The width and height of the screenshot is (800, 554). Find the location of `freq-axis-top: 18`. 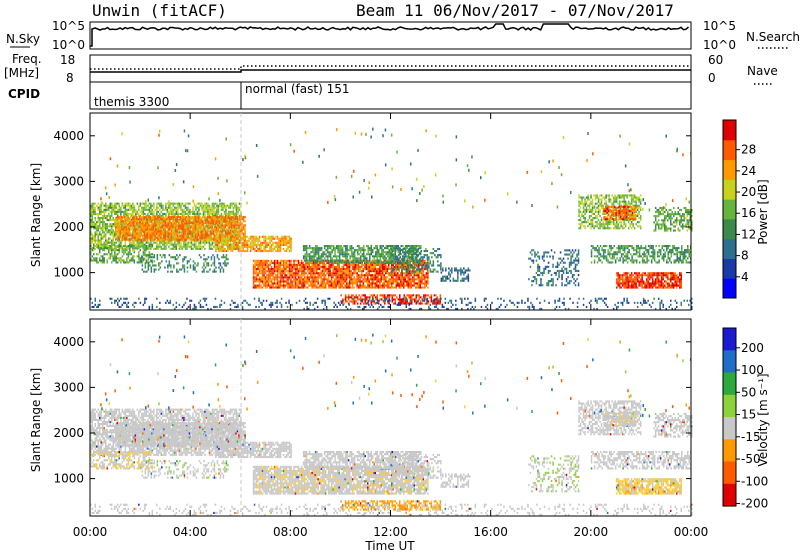

freq-axis-top: 18 is located at coordinates (67, 60).